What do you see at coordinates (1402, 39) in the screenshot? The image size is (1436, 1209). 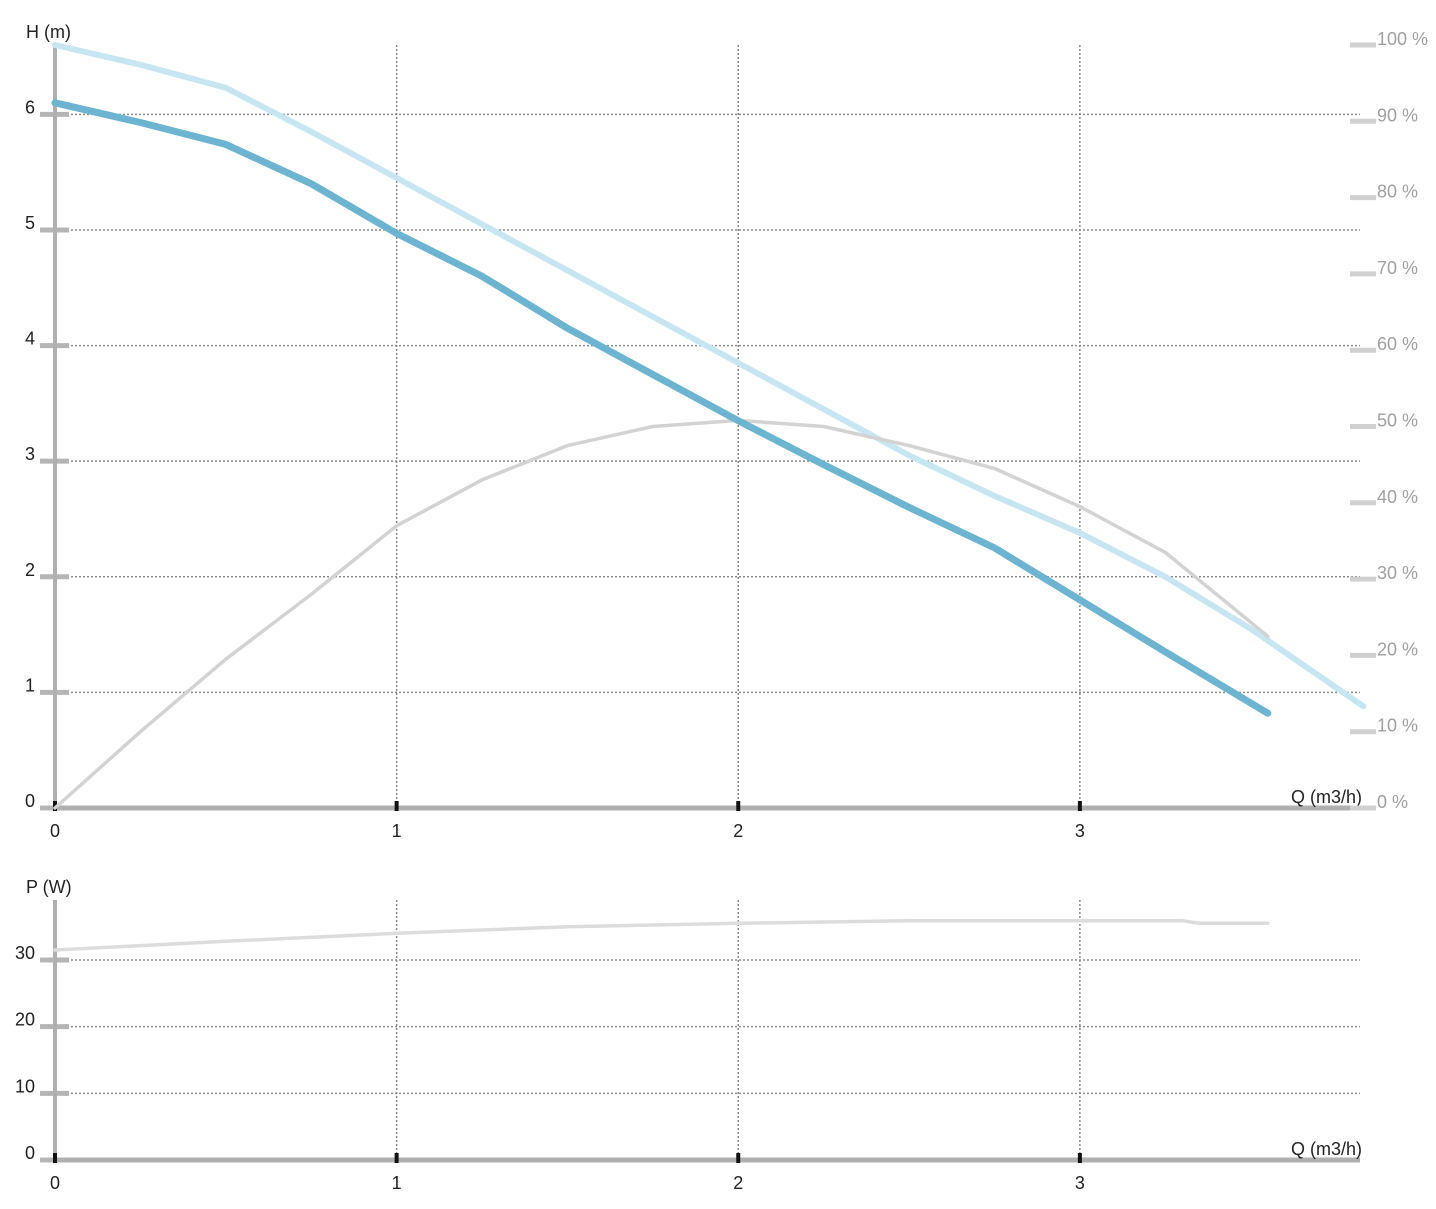 I see `y2-tick-label: 100 %` at bounding box center [1402, 39].